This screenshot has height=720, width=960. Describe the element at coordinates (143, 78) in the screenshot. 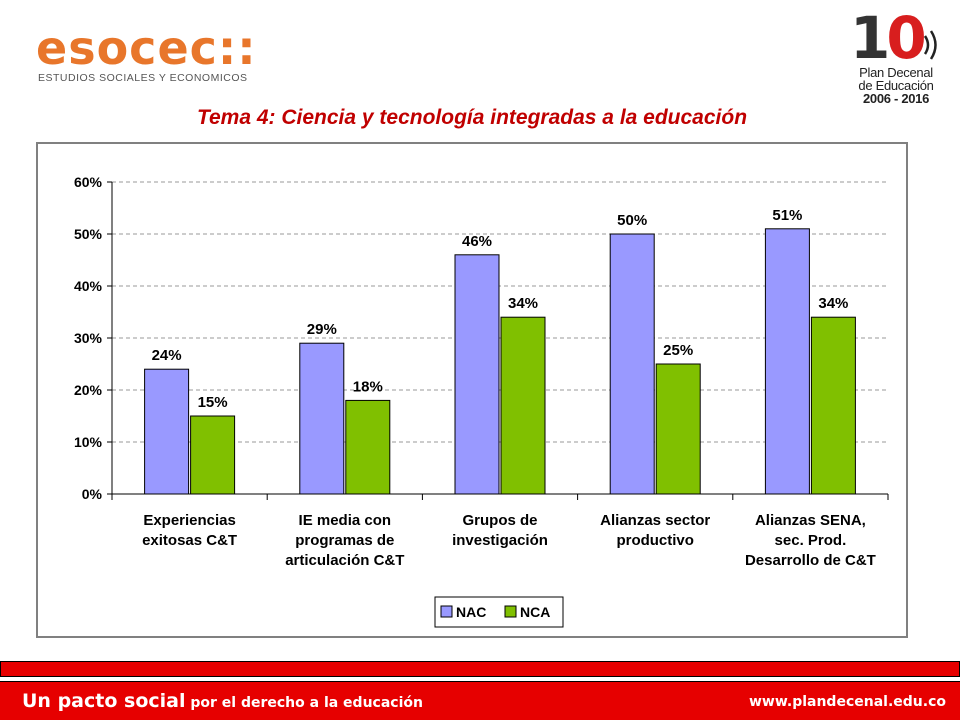

I see `esocec-tagline: ESTUDIOS SOCIALES Y ECONOMICOS` at that location.